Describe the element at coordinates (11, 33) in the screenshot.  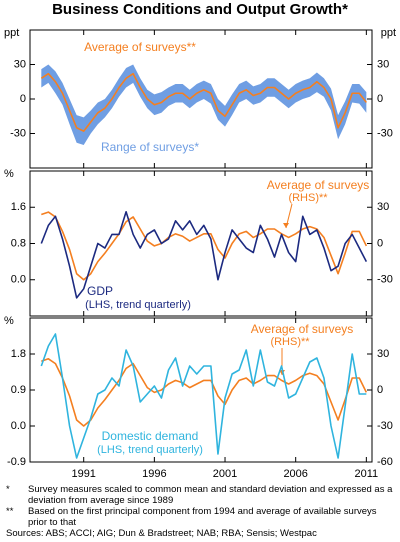
I see `y-axis-label: ppt` at that location.